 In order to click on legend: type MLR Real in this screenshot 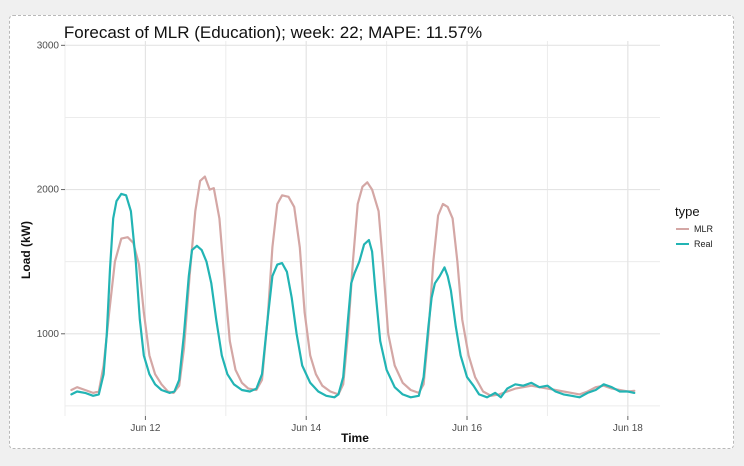, I will do `click(694, 226)`.